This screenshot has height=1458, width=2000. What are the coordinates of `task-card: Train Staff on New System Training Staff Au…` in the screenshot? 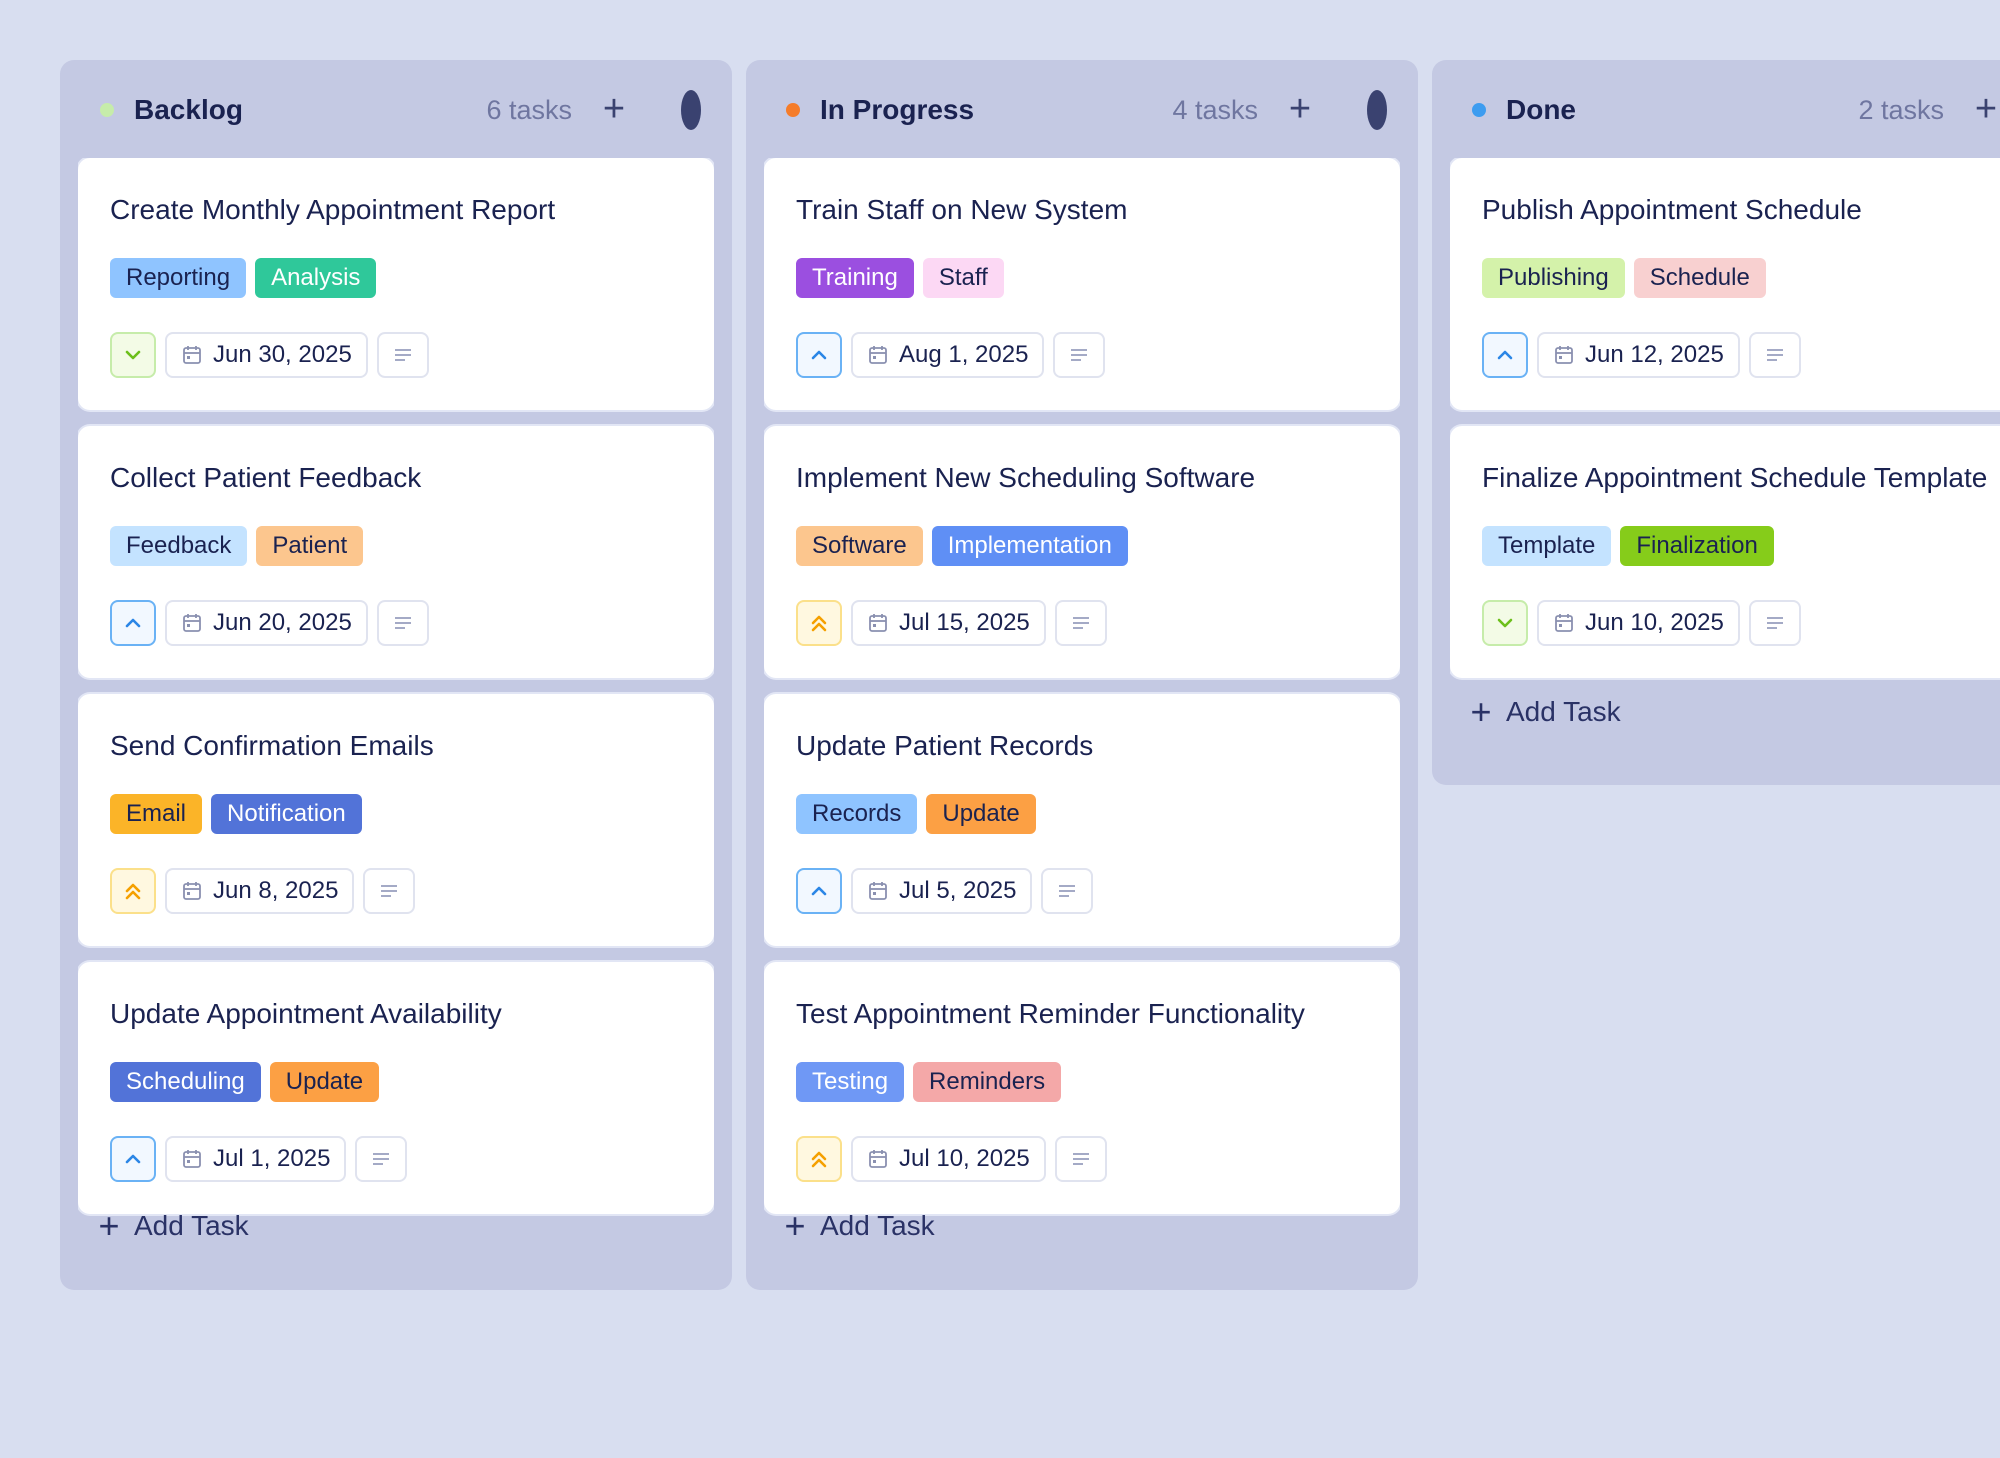 It's located at (1082, 284).